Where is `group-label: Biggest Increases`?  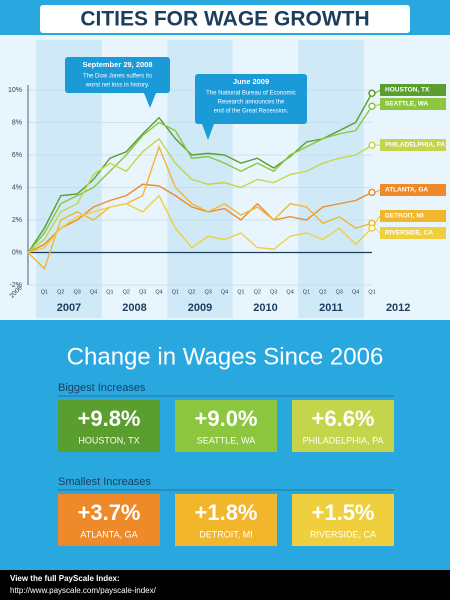 group-label: Biggest Increases is located at coordinates (102, 388).